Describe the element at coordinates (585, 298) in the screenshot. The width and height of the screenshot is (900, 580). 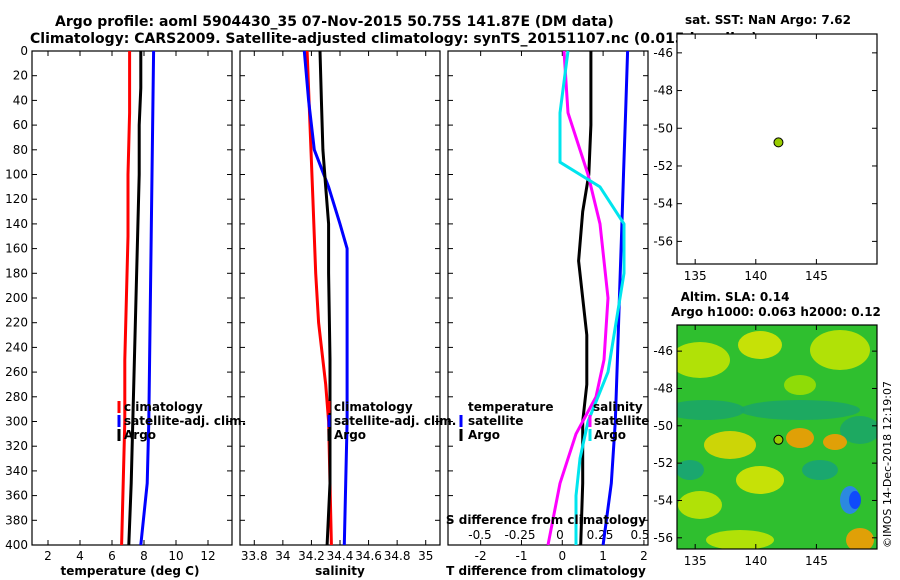
I see `series-t-argo` at that location.